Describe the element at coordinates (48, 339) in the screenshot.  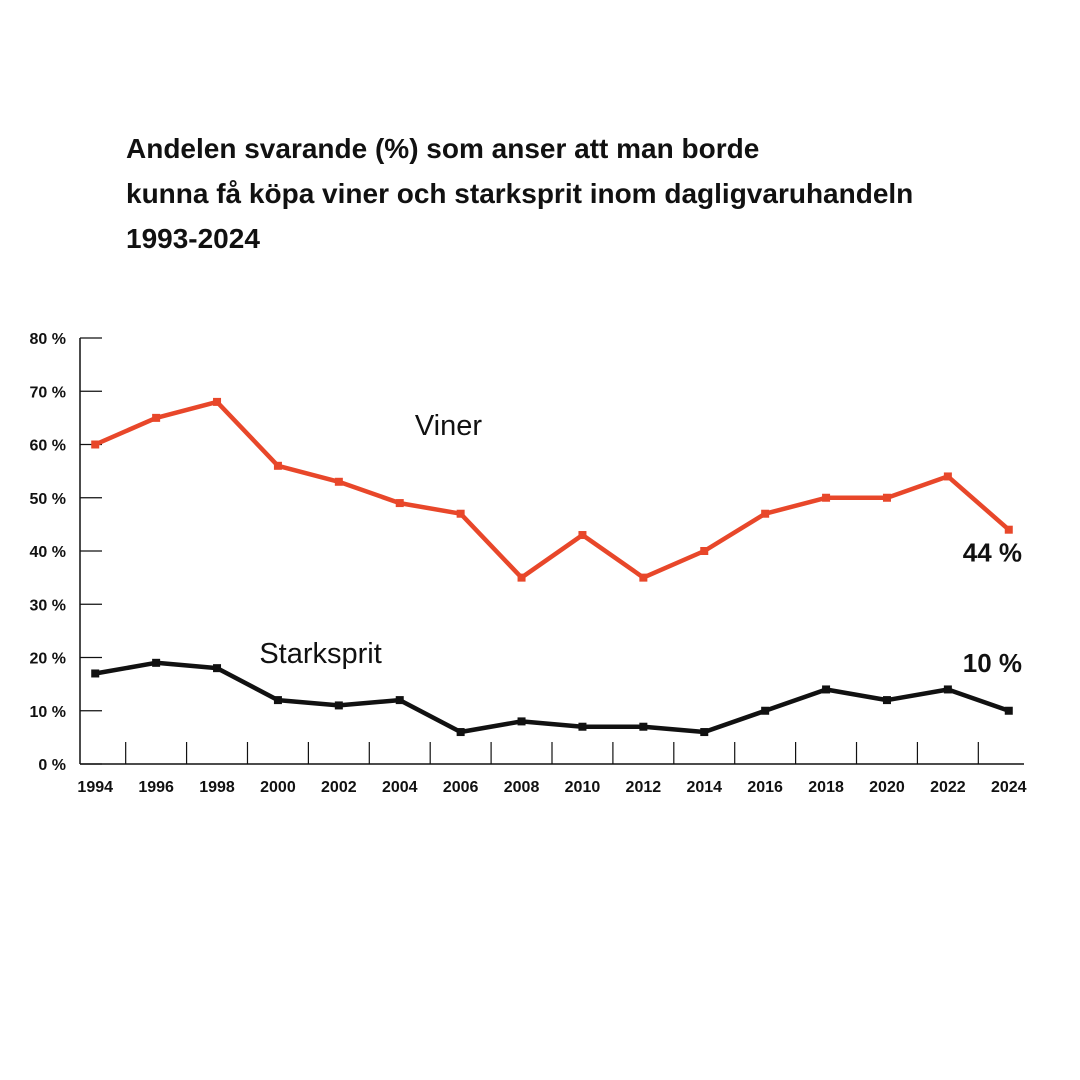
I see `y-tick-label: 80 %` at that location.